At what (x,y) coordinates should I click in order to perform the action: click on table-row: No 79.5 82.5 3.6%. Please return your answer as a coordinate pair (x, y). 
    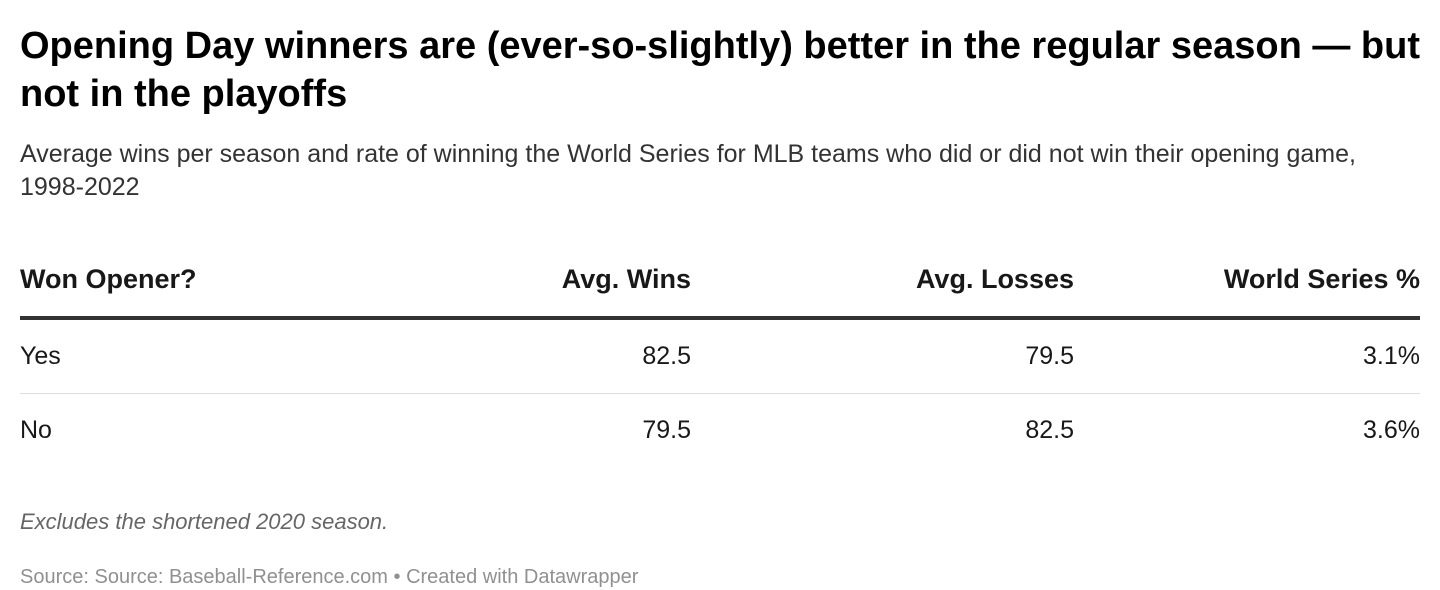
    Looking at the image, I should click on (720, 431).